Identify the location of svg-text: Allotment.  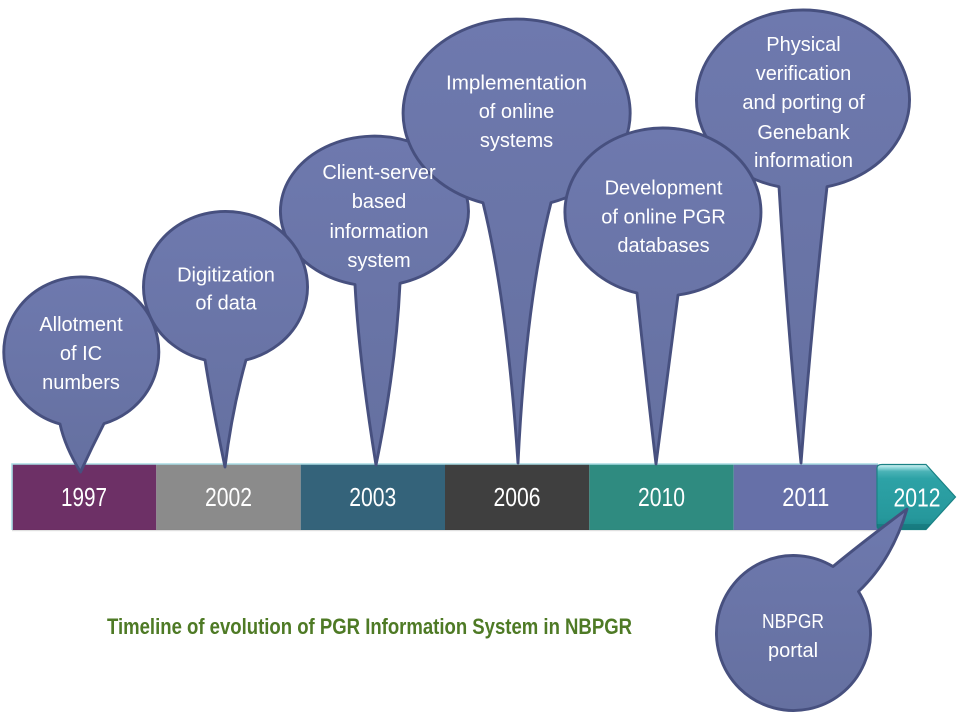
(81, 325).